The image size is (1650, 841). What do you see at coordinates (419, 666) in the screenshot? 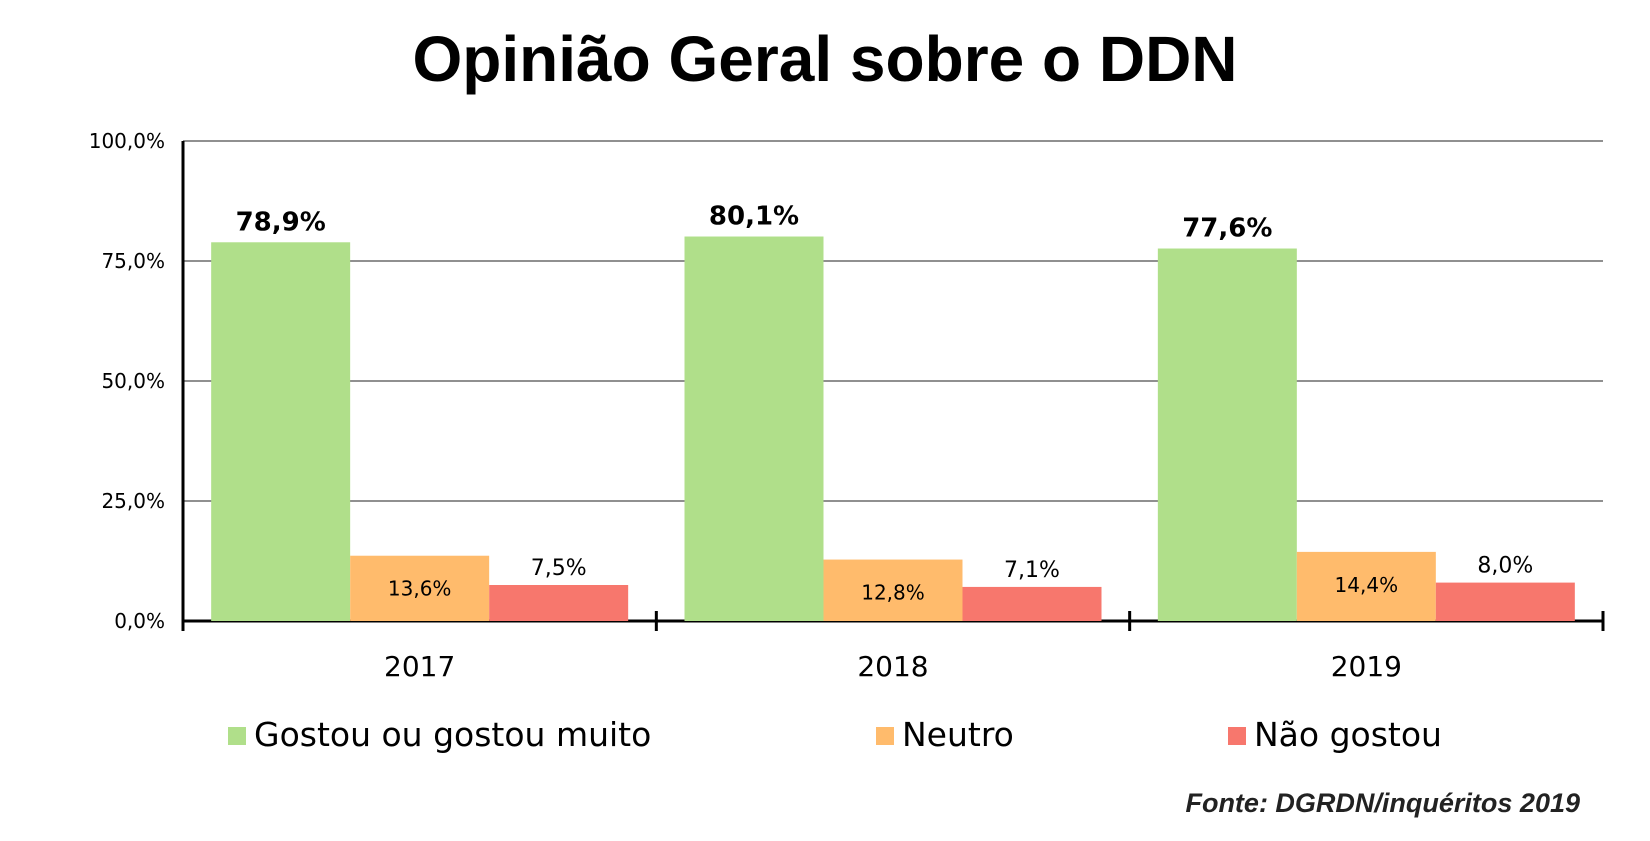
I see `x-tick-label: 2017` at bounding box center [419, 666].